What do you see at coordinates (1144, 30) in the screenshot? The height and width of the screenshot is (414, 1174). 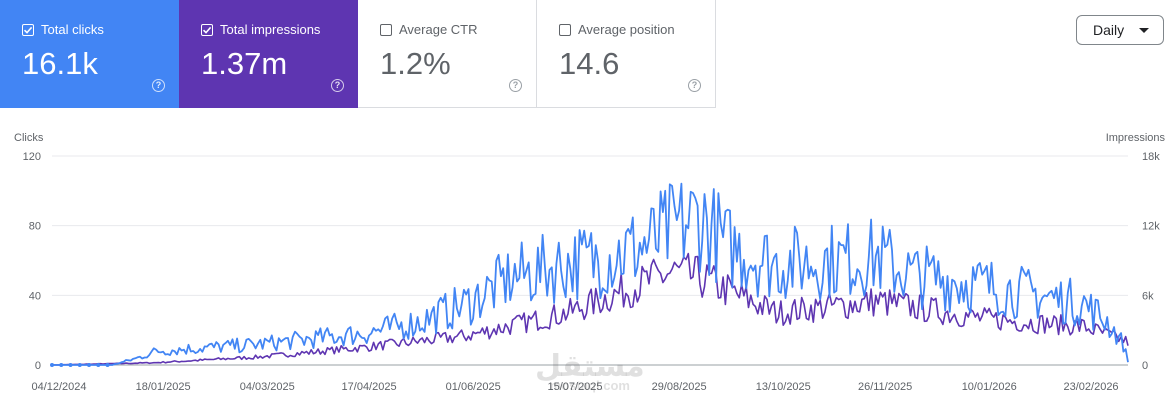 I see `caret-down-icon` at bounding box center [1144, 30].